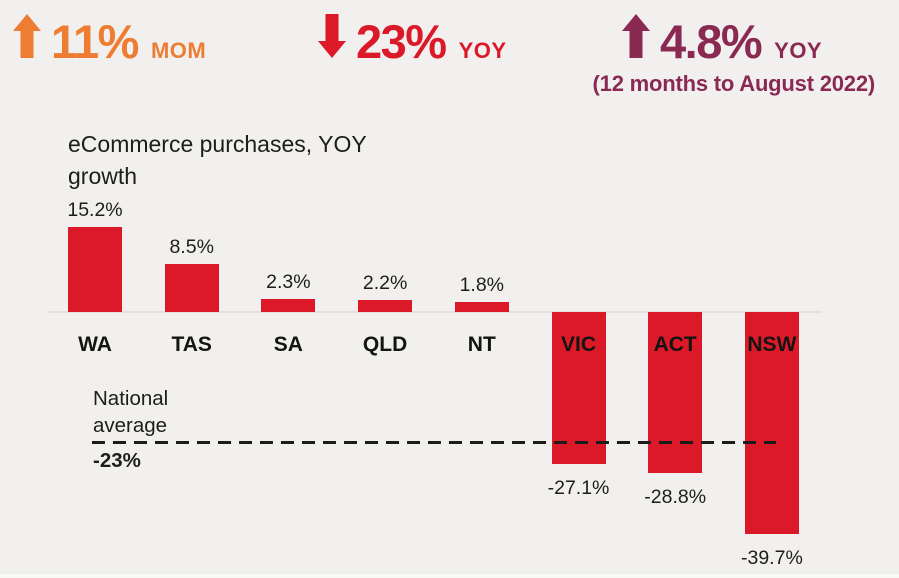 This screenshot has height=578, width=899. Describe the element at coordinates (95, 344) in the screenshot. I see `category-label-wa: WA` at that location.